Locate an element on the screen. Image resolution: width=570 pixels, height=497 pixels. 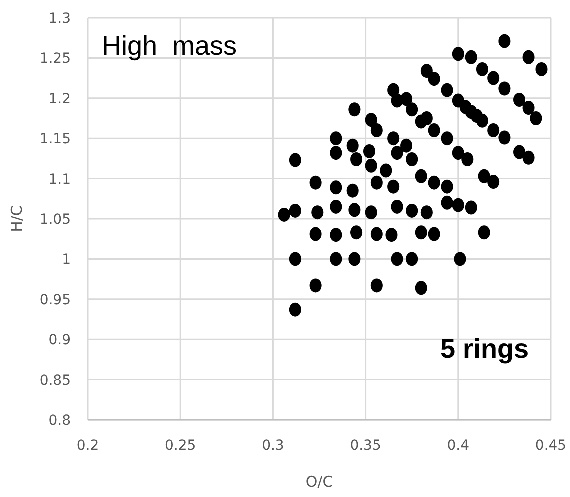
y-tick-label: 1.3 is located at coordinates (59, 19).